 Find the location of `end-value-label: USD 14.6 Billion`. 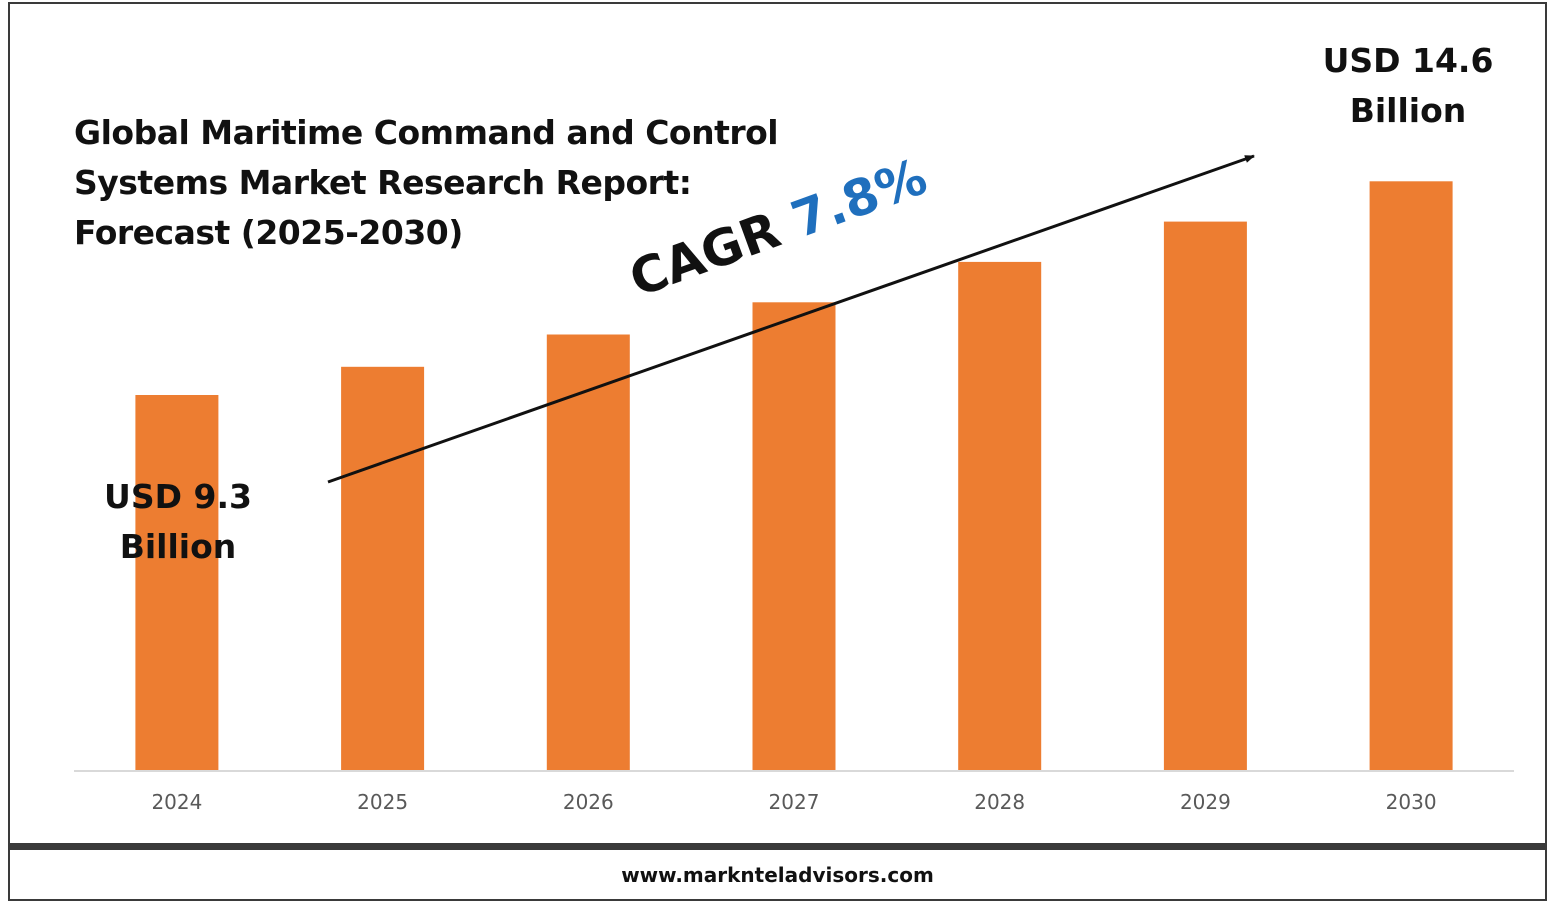

end-value-label: USD 14.6 Billion is located at coordinates (1408, 85).